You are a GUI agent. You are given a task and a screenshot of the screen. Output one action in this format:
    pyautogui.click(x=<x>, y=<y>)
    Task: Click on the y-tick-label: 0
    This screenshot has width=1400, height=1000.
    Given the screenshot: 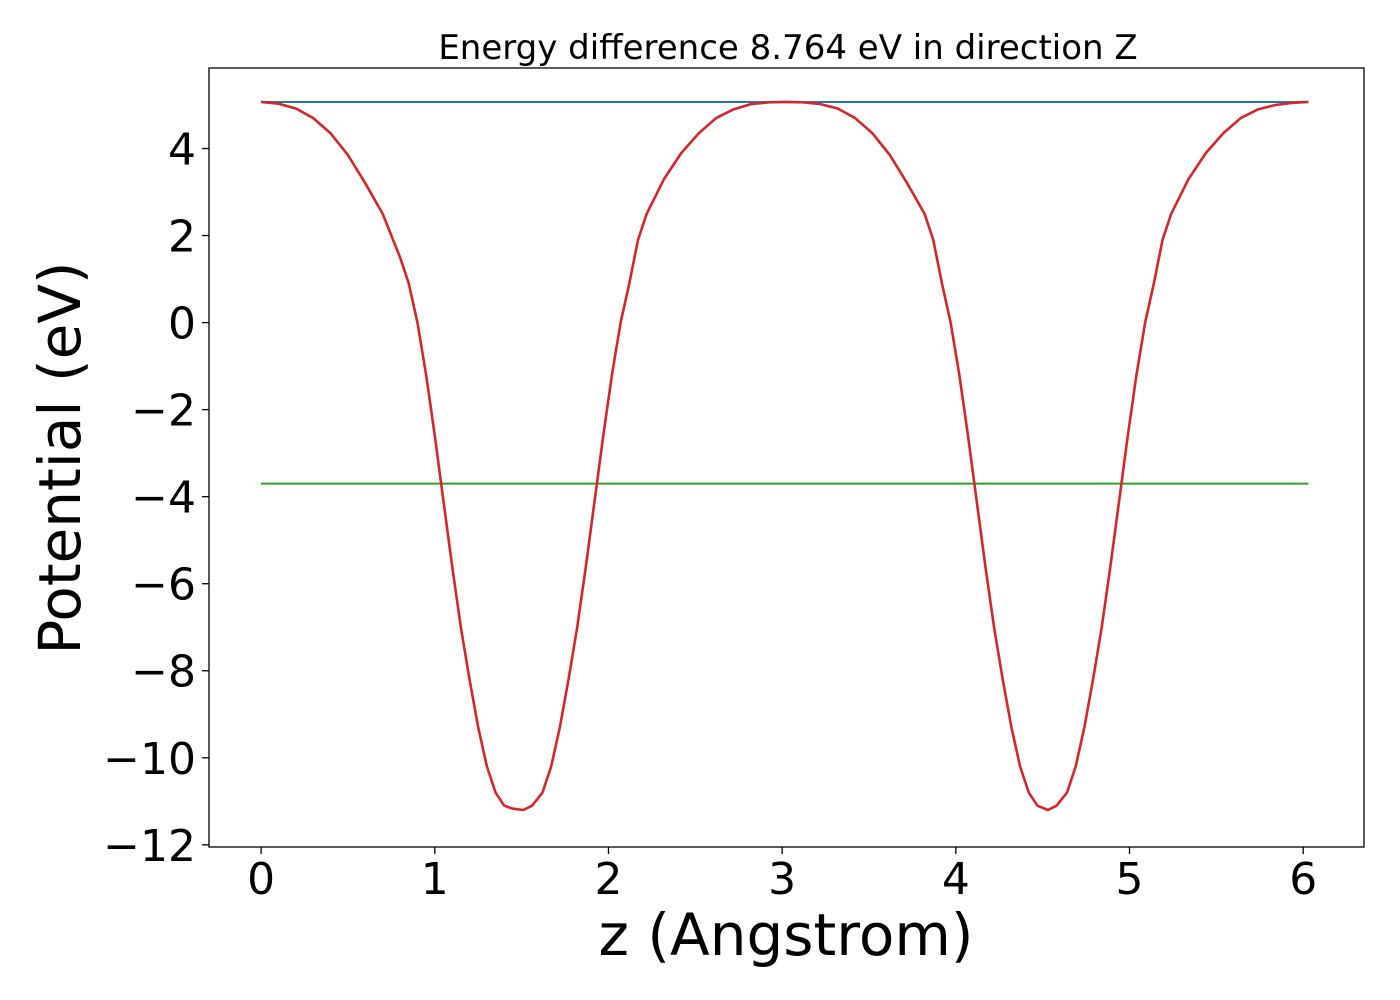 What is the action you would take?
    pyautogui.click(x=182, y=324)
    